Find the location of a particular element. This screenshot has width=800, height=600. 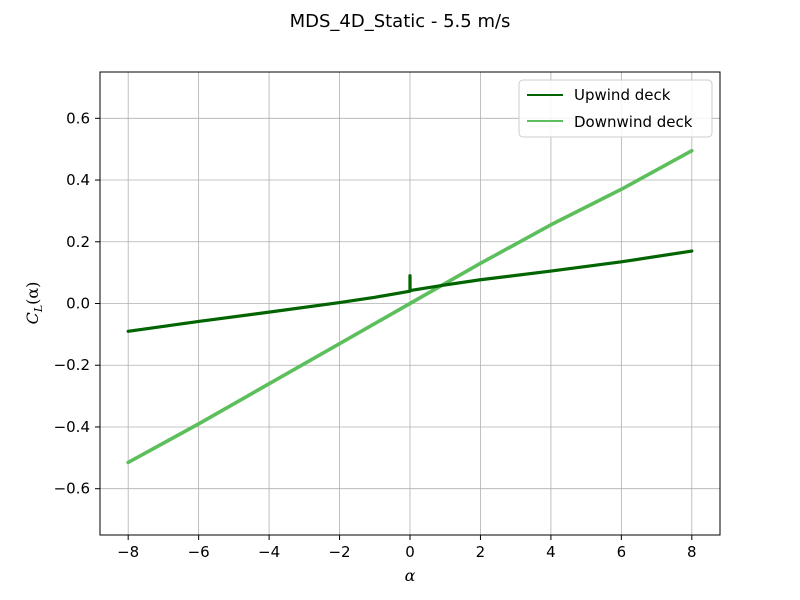

legend-frame is located at coordinates (615, 108).